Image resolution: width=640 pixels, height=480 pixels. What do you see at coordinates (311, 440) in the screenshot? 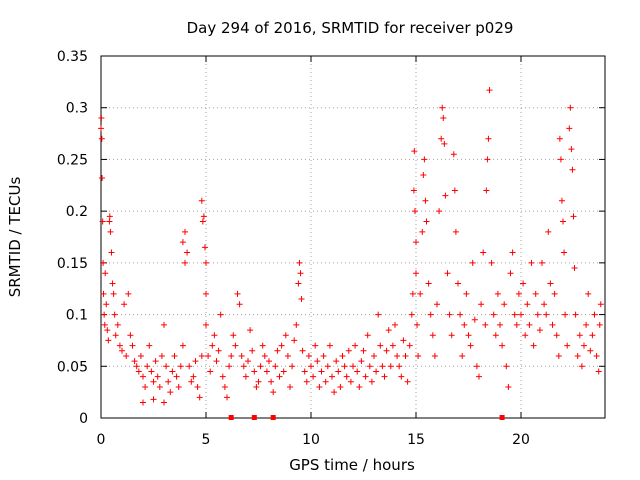
I see `x-tick-label: 10` at bounding box center [311, 440].